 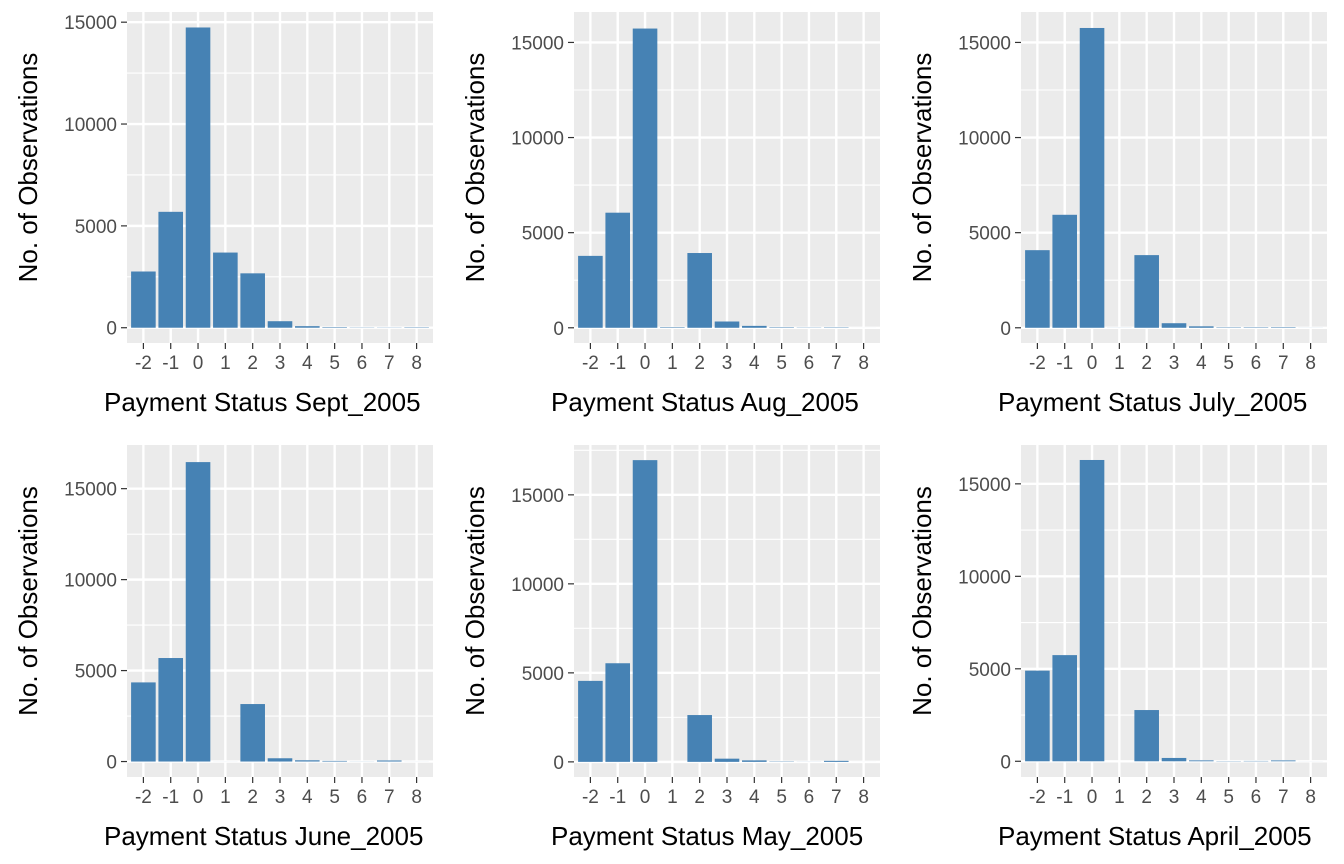 I want to click on x-axis-title: Payment Status Aug_2005, so click(x=705, y=402).